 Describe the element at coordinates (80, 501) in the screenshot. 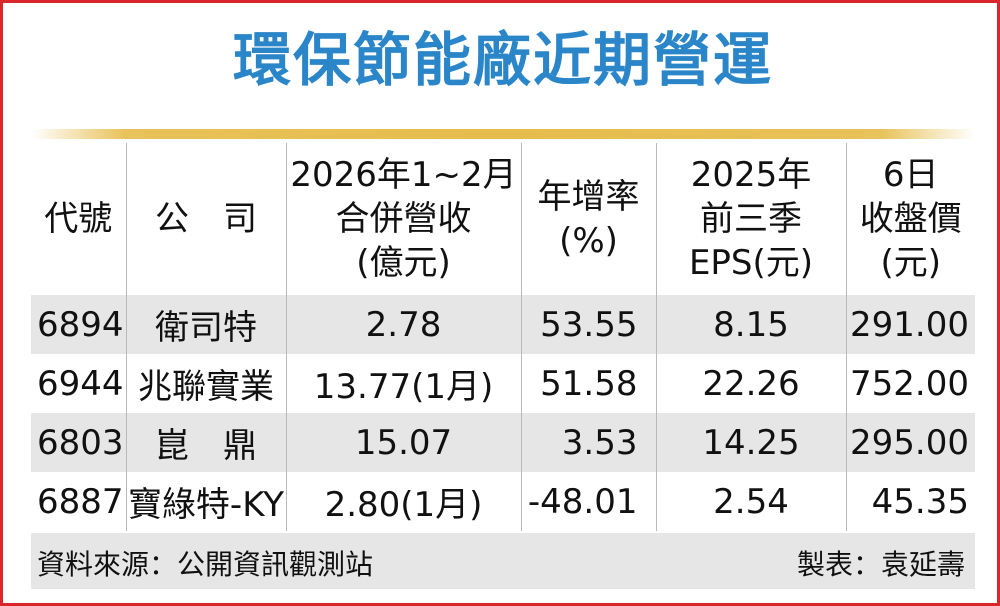

I see `cell-code: 6887` at that location.